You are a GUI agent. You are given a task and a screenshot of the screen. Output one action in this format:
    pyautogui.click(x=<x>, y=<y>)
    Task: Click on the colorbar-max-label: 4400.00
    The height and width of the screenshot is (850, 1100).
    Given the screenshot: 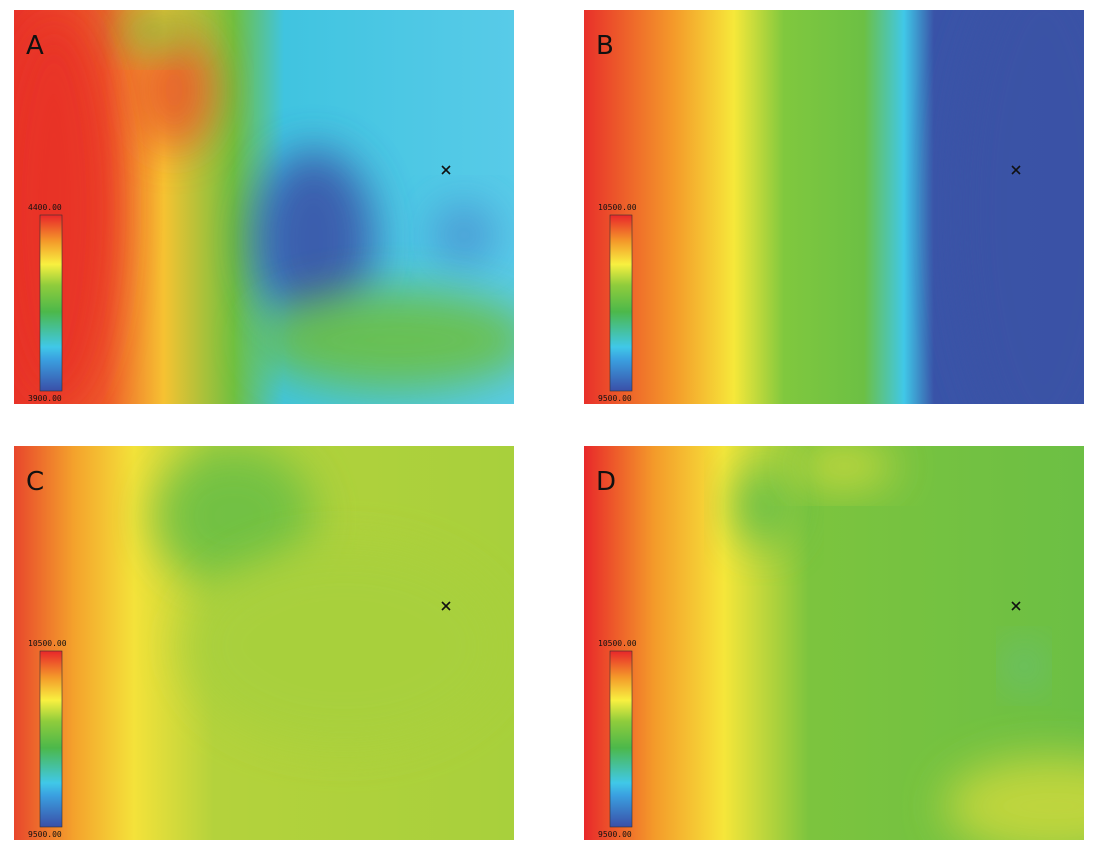 What is the action you would take?
    pyautogui.click(x=45, y=207)
    